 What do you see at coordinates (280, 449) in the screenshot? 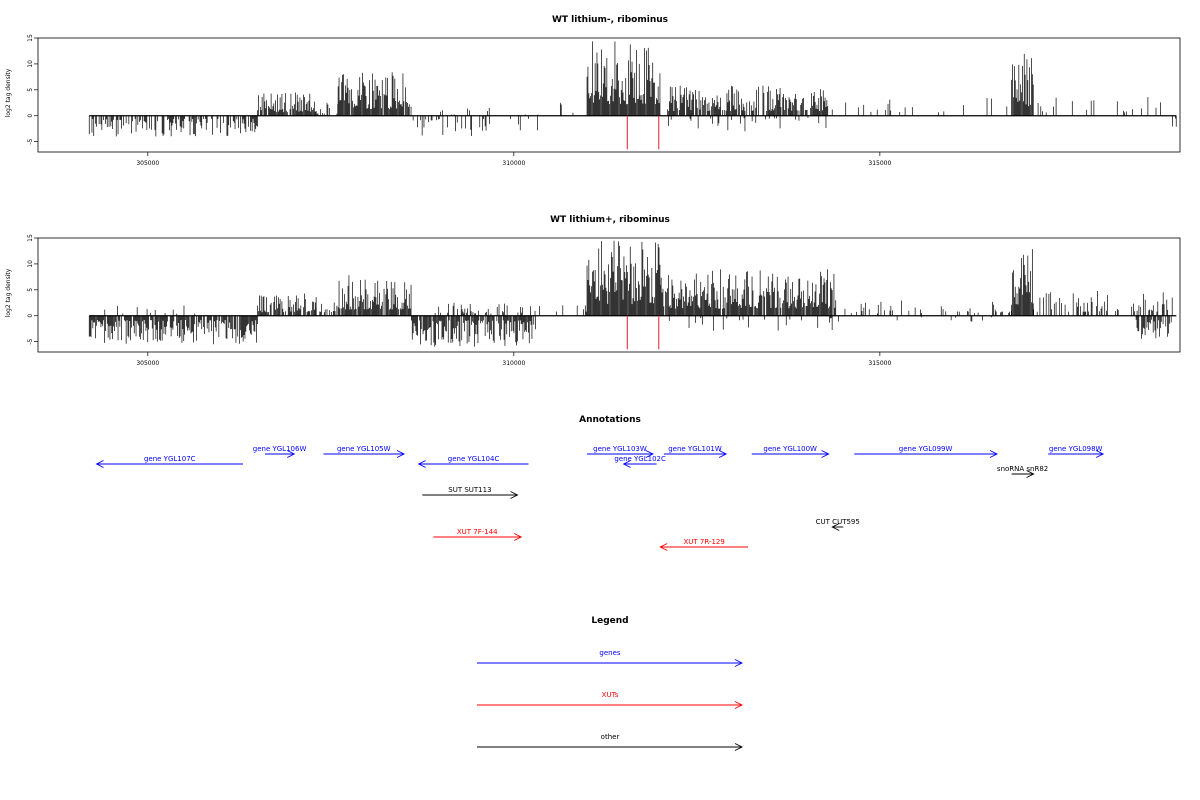
I see `annotation-label: gene YGL106W` at bounding box center [280, 449].